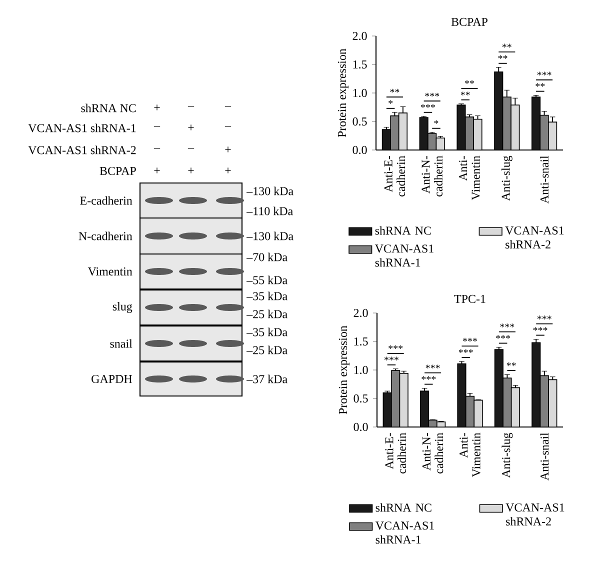 Image resolution: width=600 pixels, height=574 pixels. What do you see at coordinates (121, 343) in the screenshot?
I see `text: snail` at bounding box center [121, 343].